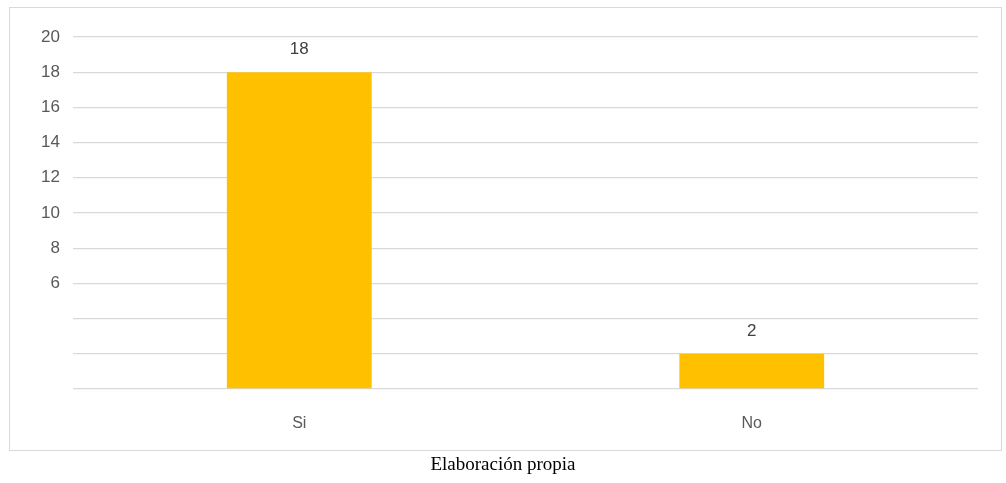 This screenshot has width=1006, height=483. What do you see at coordinates (50, 142) in the screenshot?
I see `y-tick-label: 14` at bounding box center [50, 142].